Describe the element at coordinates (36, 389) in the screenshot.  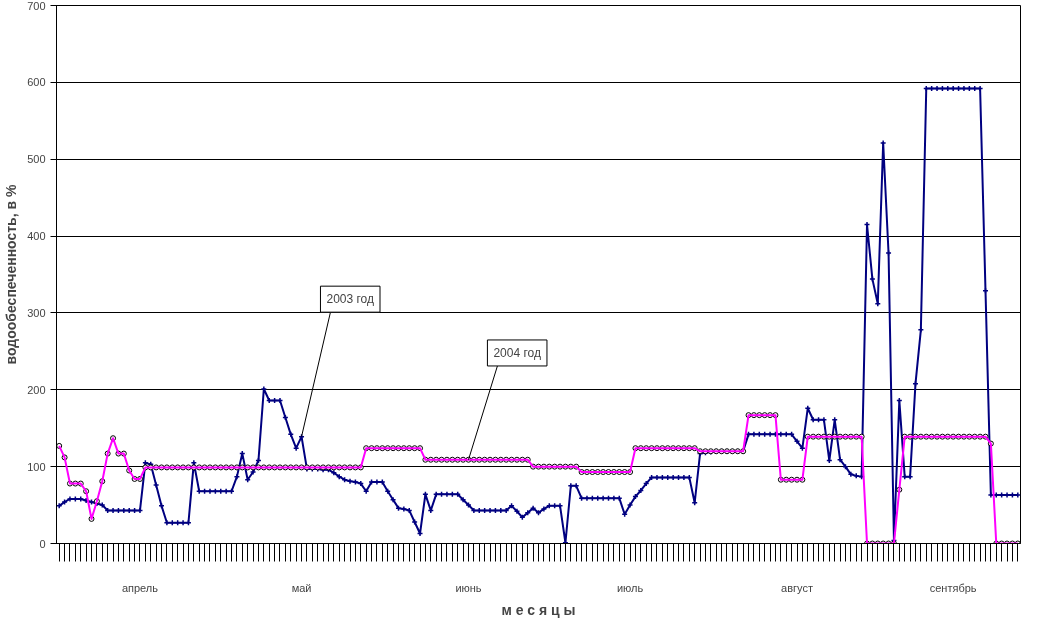
I see `y-tick-label: 200` at that location.